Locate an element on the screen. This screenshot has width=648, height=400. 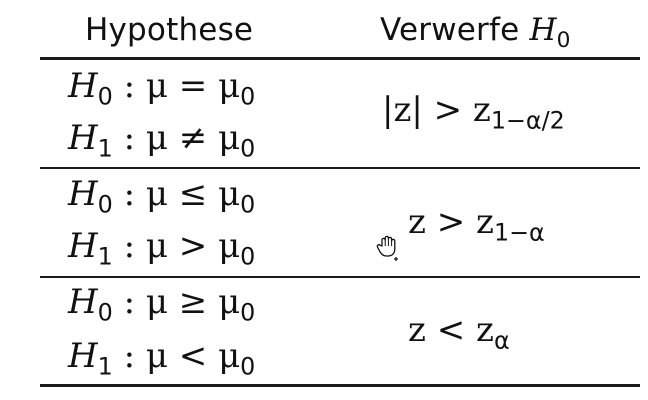
row2-h1-relation: : μ > μ is located at coordinates (176, 246).